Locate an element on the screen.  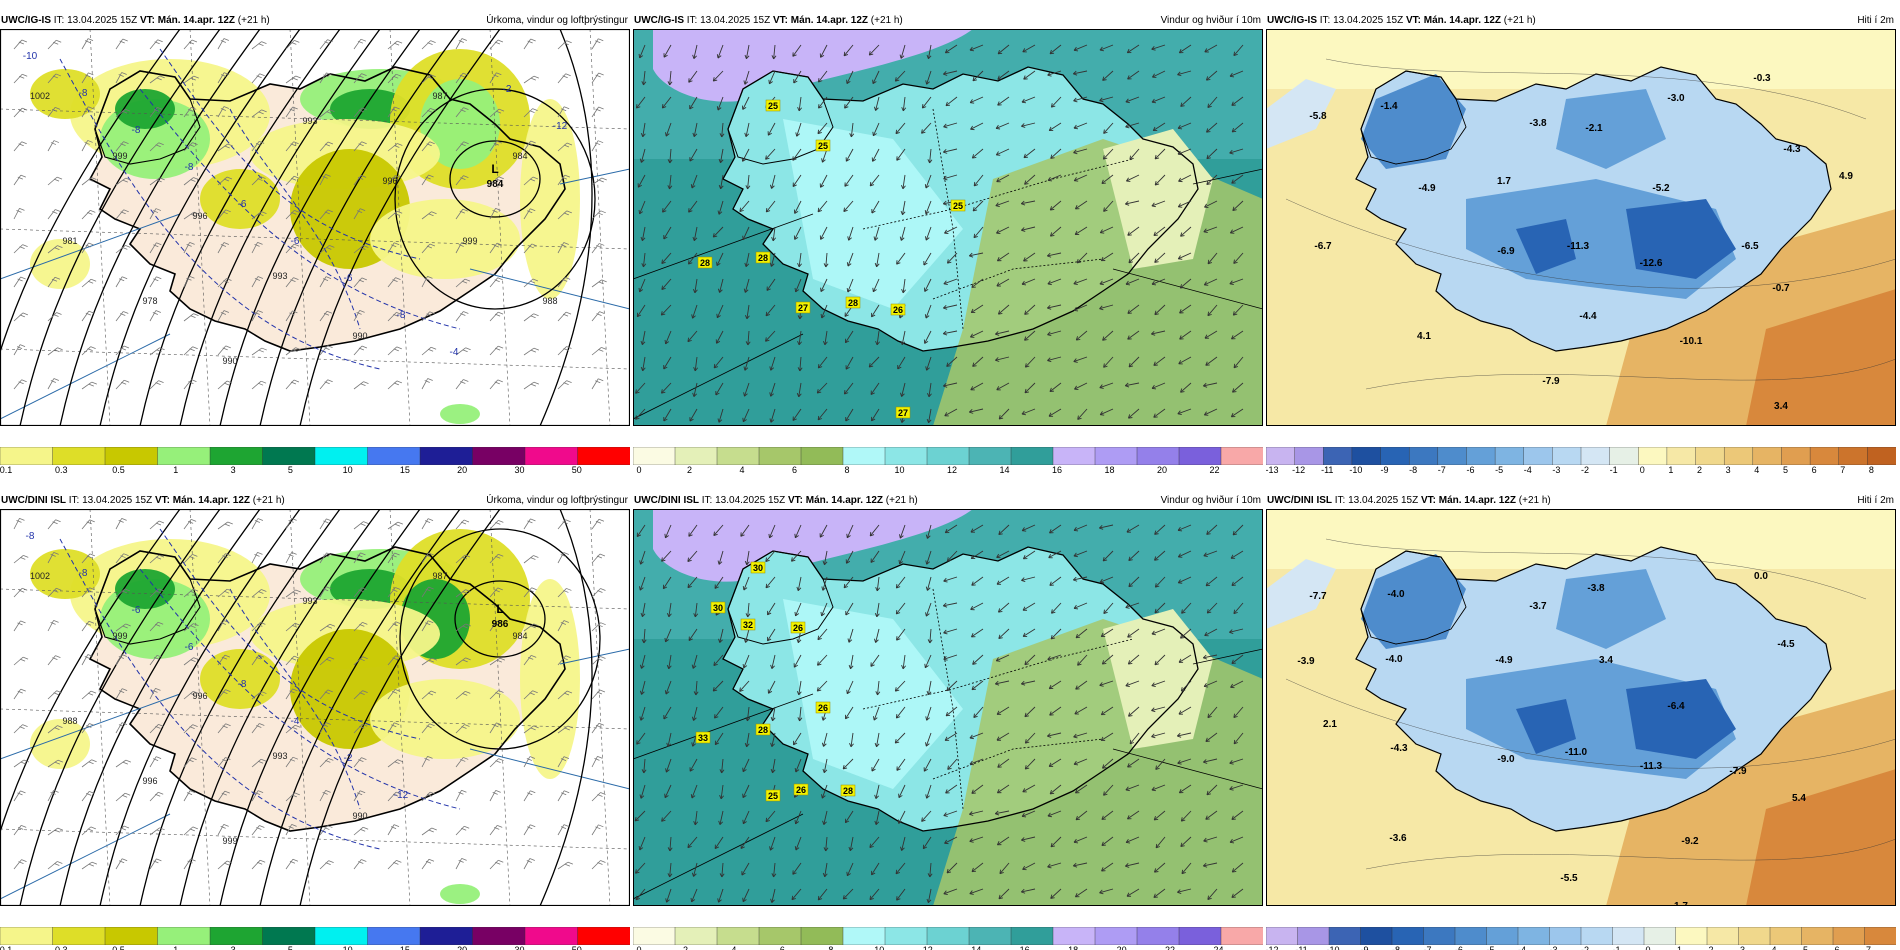
colorbar-label: -8 is located at coordinates (1396, 947).